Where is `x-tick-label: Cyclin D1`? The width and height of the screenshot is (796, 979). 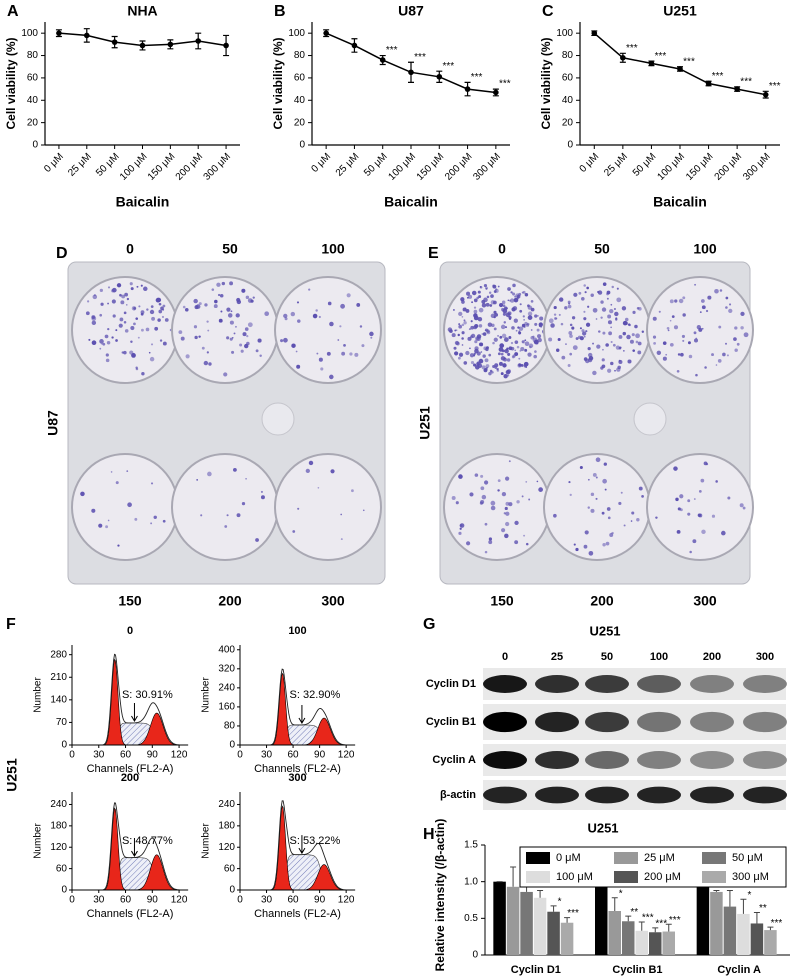
x-tick-label: Cyclin D1 is located at coordinates (536, 970).